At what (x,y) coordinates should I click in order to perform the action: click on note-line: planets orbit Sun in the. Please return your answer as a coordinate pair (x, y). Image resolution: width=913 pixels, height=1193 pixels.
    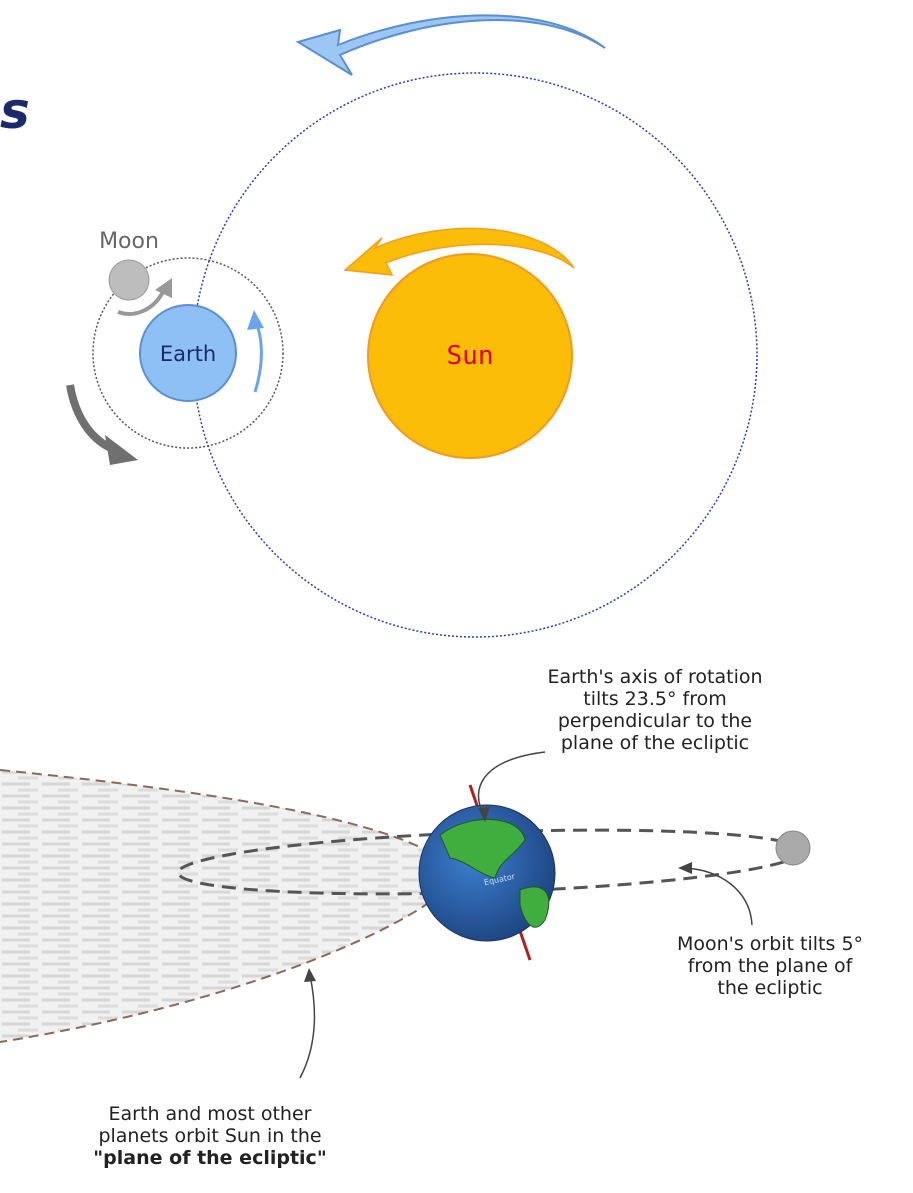
    Looking at the image, I should click on (209, 1136).